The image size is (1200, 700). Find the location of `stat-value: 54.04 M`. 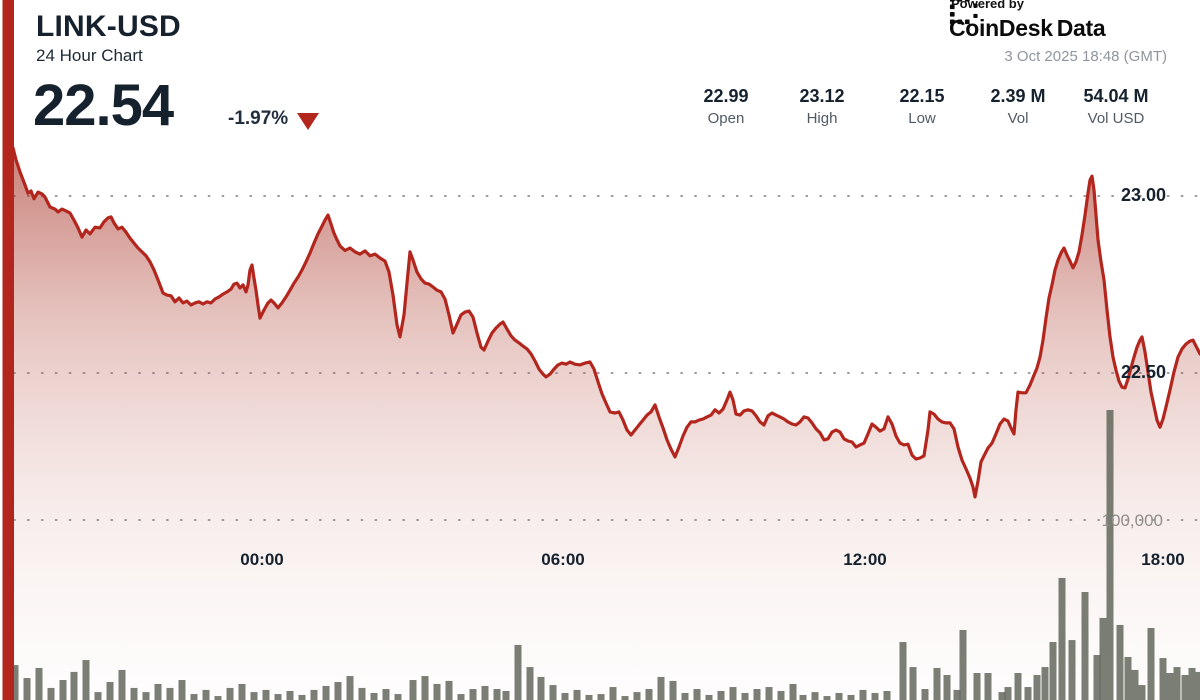

stat-value: 54.04 M is located at coordinates (1116, 96).